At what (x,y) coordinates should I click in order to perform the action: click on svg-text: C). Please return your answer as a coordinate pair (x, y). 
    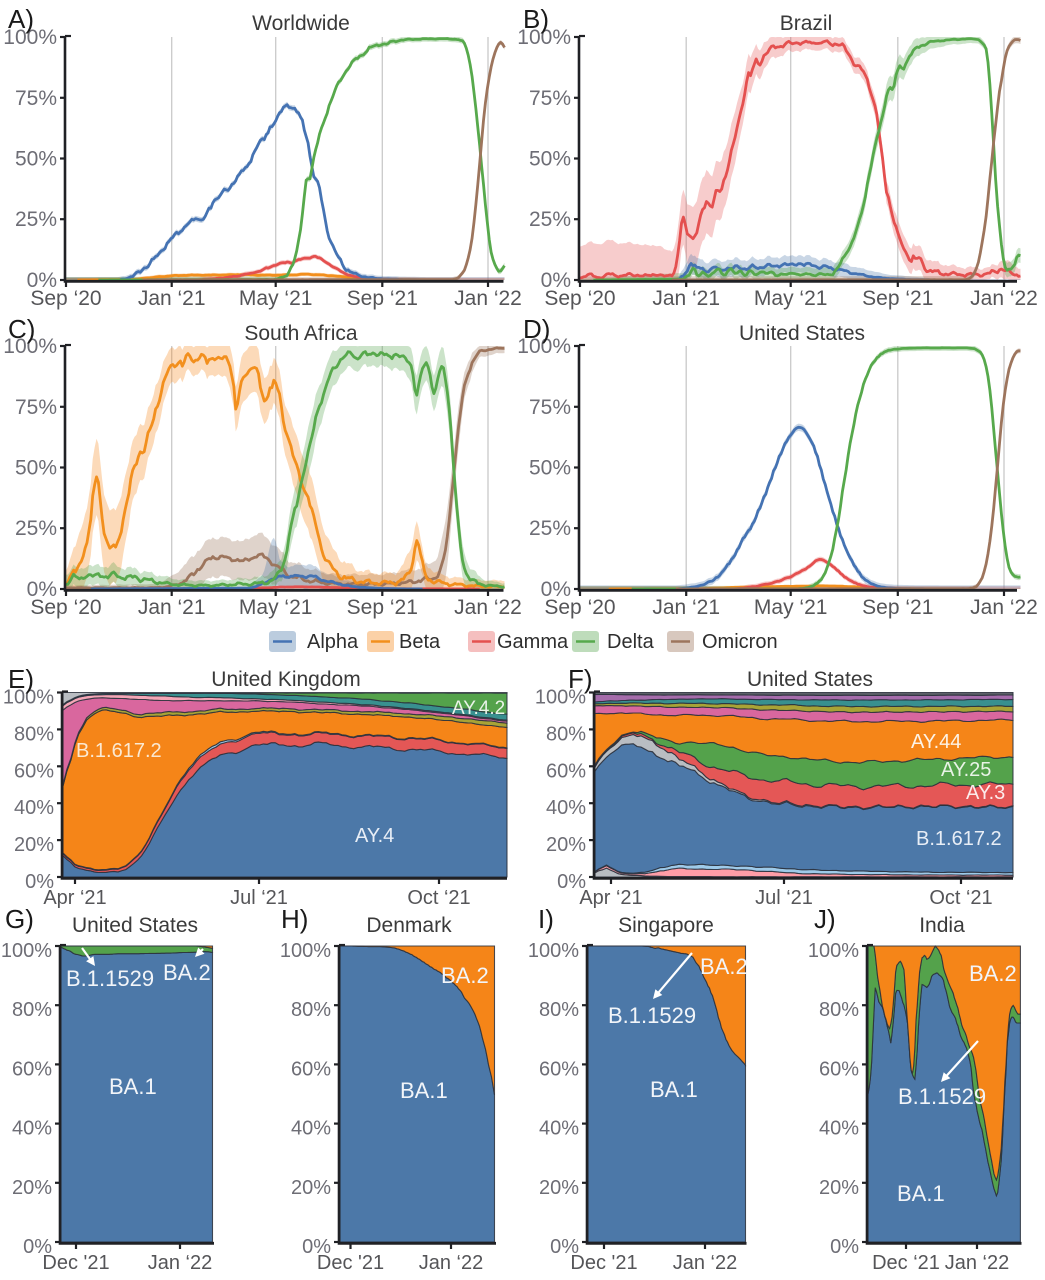
    Looking at the image, I should click on (21, 329).